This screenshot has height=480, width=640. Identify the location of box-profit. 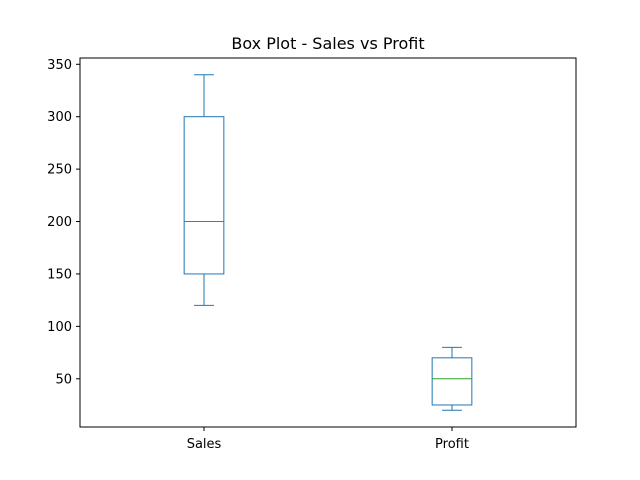
(452, 378).